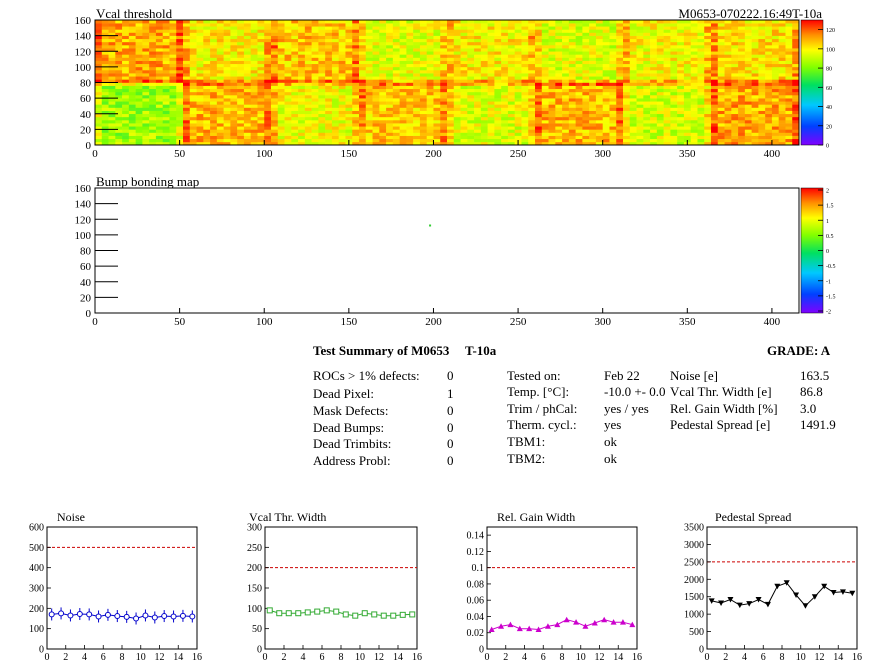 This screenshot has height=672, width=896. Describe the element at coordinates (829, 108) in the screenshot. I see `z-tick-label: 40` at that location.